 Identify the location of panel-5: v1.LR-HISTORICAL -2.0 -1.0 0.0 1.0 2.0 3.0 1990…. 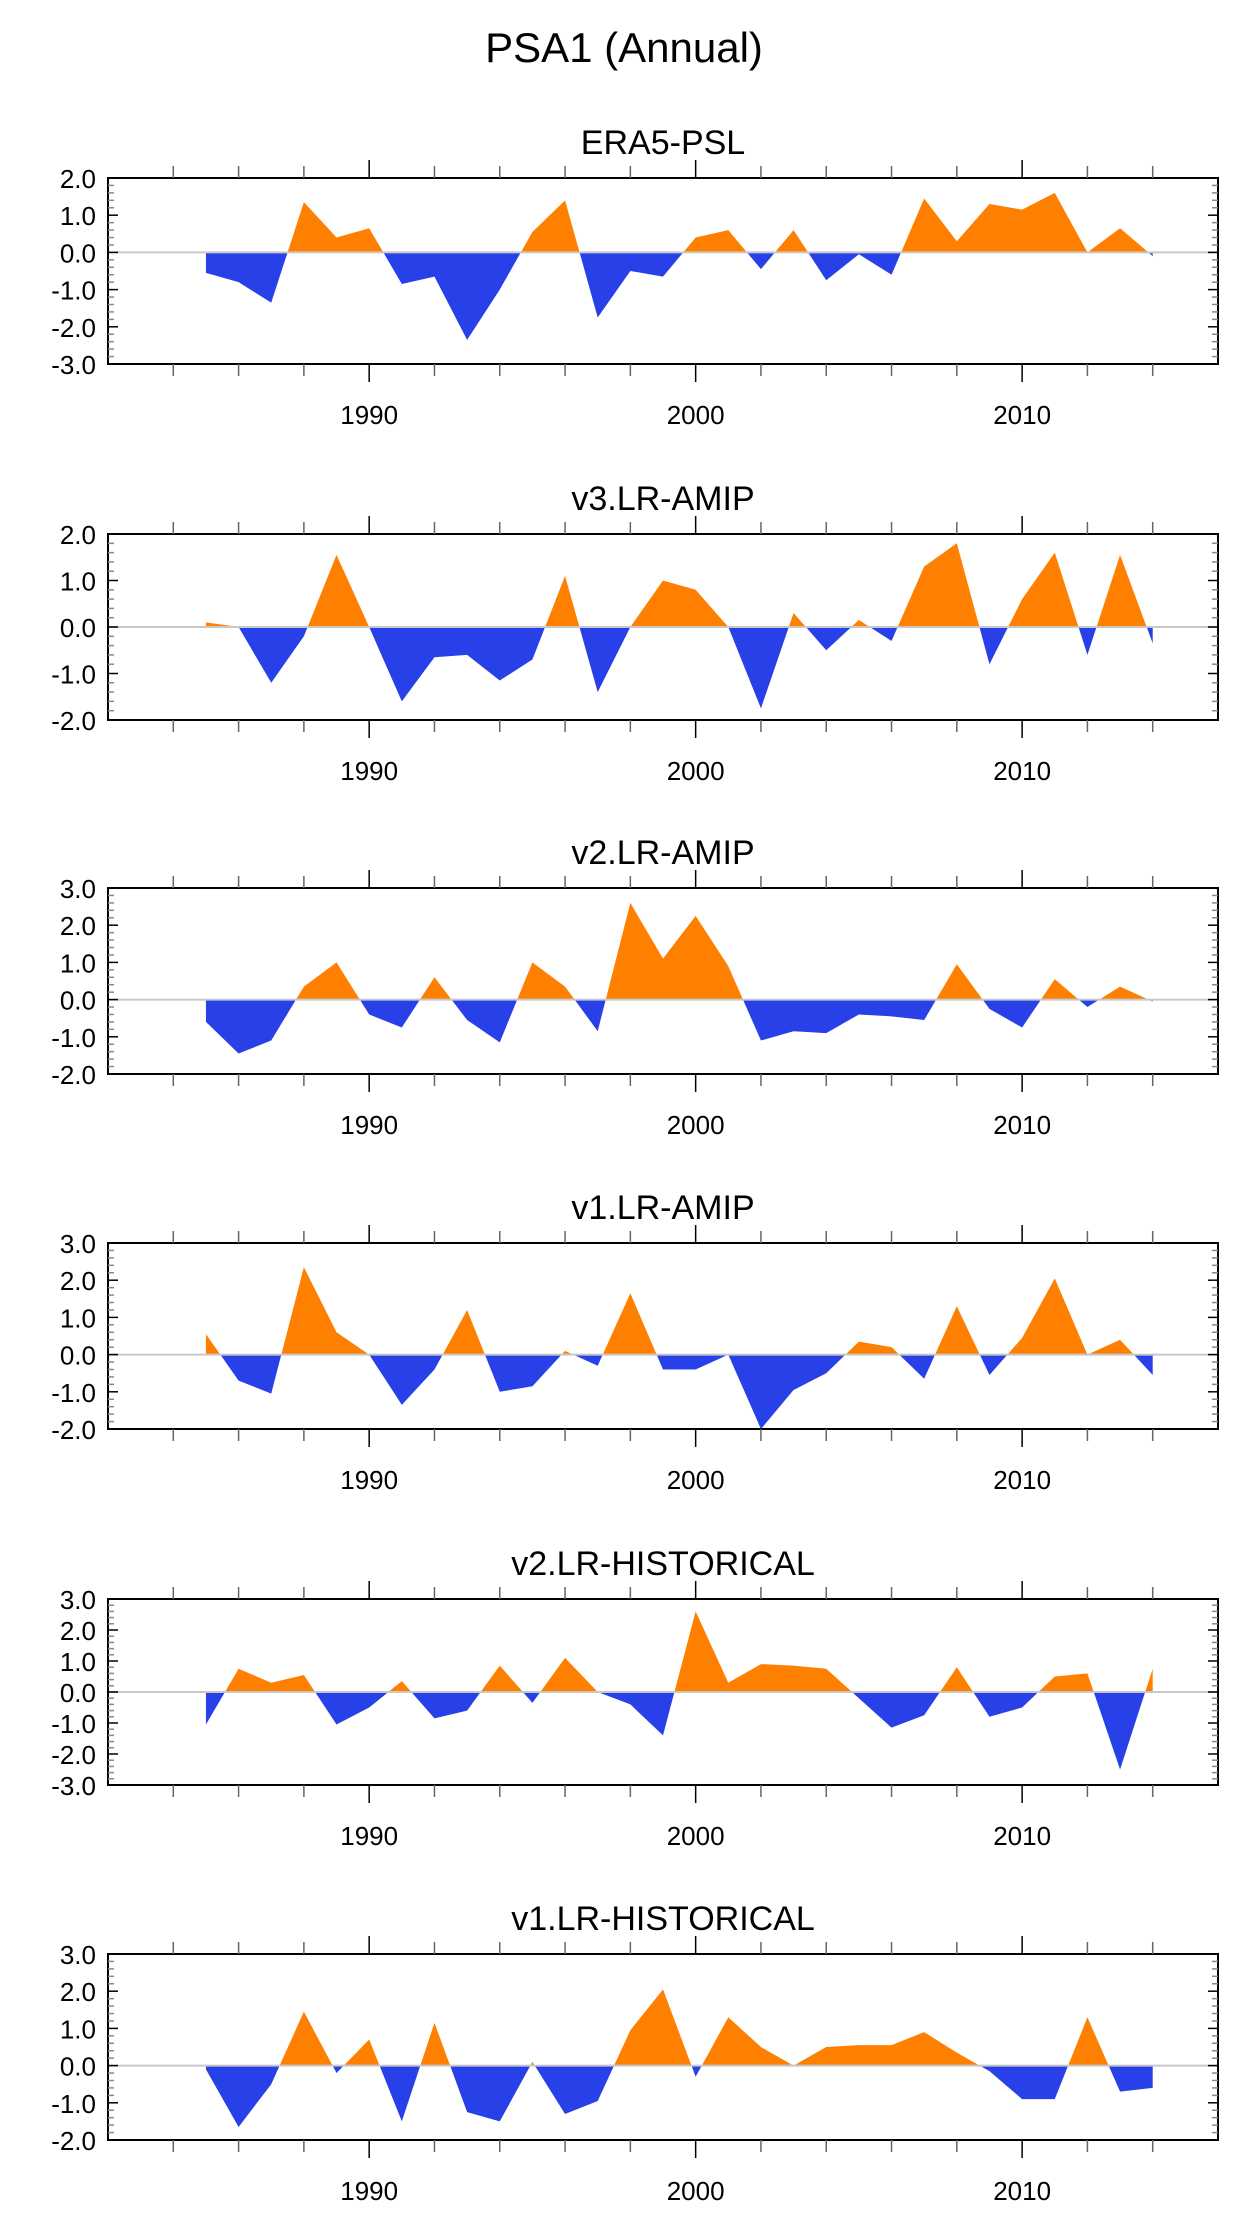
(635, 2053).